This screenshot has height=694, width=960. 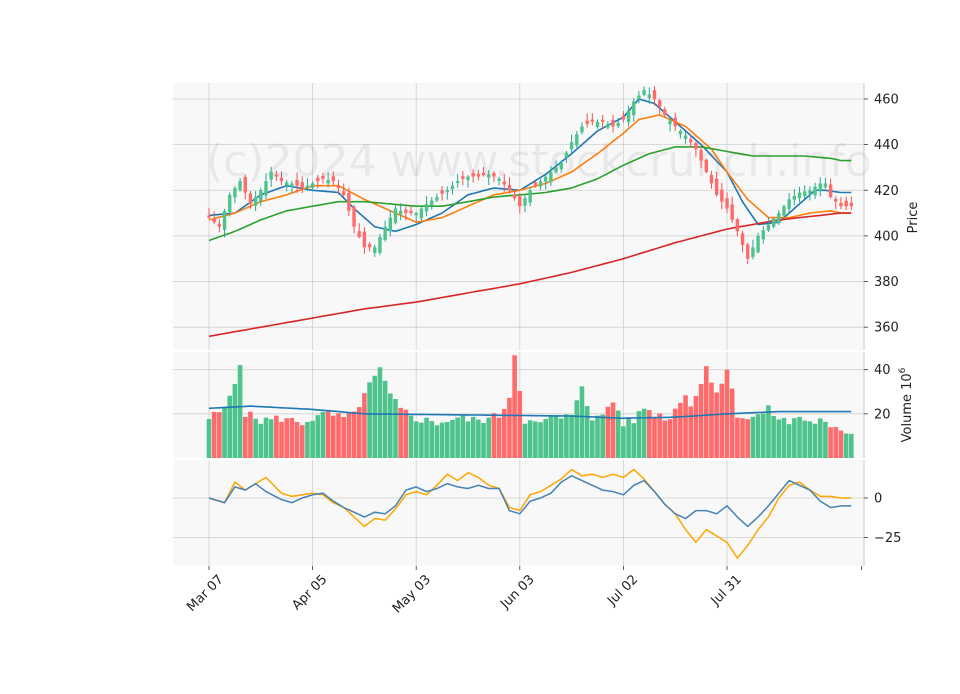 I want to click on y-tick-label: 460, so click(x=886, y=99).